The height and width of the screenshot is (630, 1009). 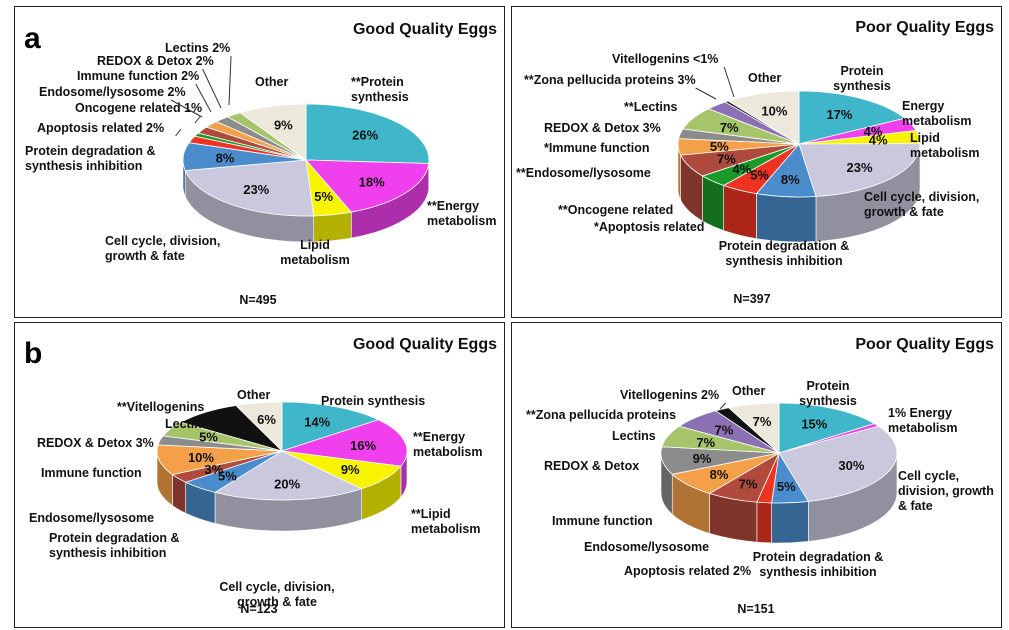 What do you see at coordinates (687, 571) in the screenshot?
I see `category-label-apoptosis-related: Apoptosis related 2%` at bounding box center [687, 571].